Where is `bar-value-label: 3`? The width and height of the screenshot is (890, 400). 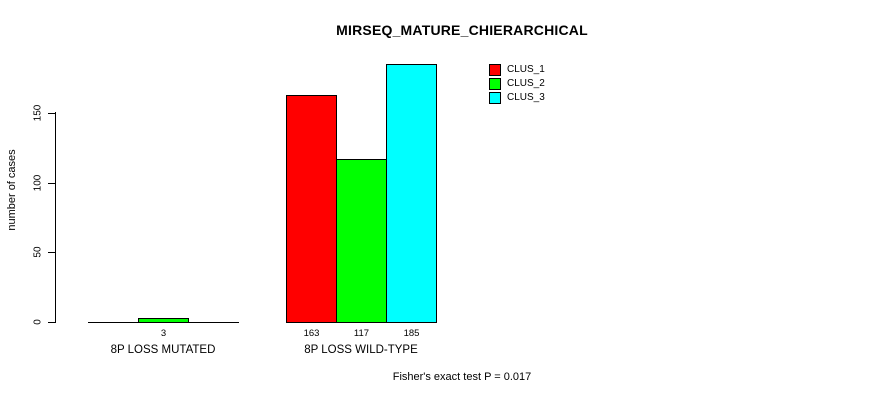 bar-value-label: 3 is located at coordinates (163, 333).